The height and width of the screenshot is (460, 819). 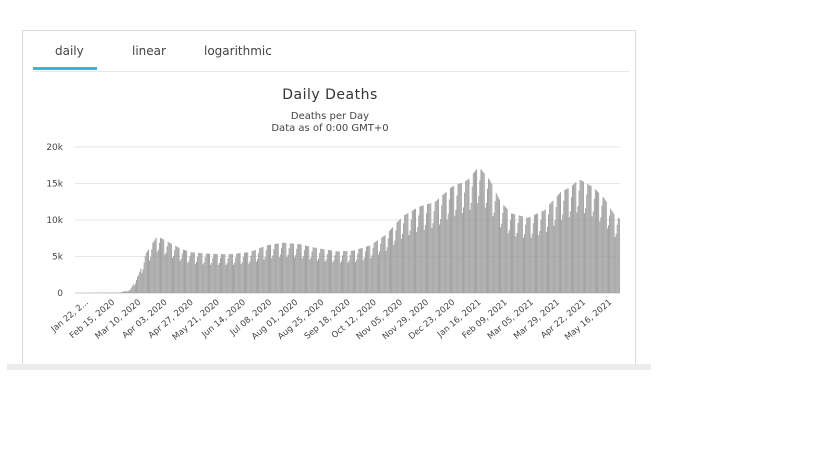 What do you see at coordinates (329, 367) in the screenshot?
I see `horizontal-scrollbar` at bounding box center [329, 367].